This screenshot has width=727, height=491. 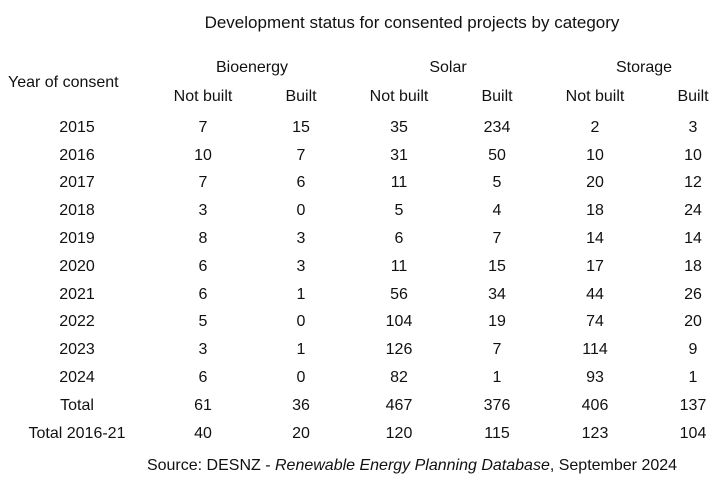 I want to click on table-cell: 4, so click(x=497, y=211).